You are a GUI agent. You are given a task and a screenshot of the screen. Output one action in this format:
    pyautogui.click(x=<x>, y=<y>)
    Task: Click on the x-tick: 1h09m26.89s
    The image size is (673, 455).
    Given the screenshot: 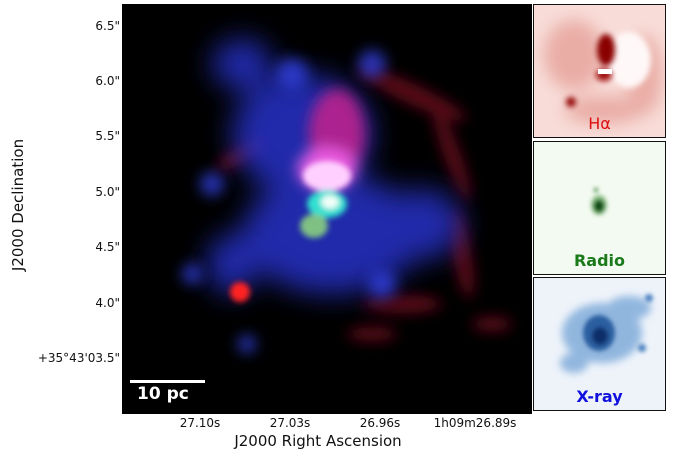 What is the action you would take?
    pyautogui.click(x=475, y=423)
    